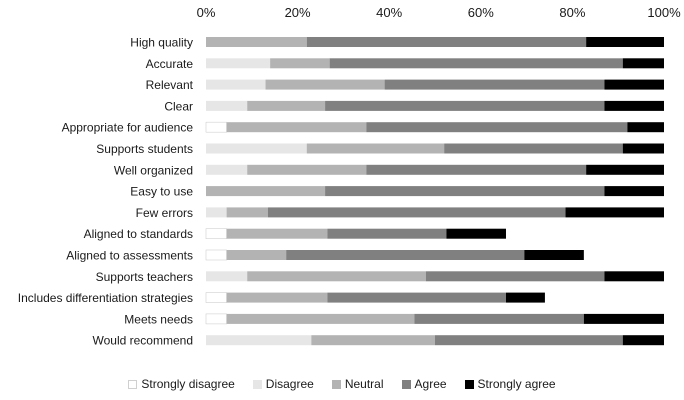 The image size is (684, 400). I want to click on bar-segment-aligned-to-assessments-agree, so click(405, 255).